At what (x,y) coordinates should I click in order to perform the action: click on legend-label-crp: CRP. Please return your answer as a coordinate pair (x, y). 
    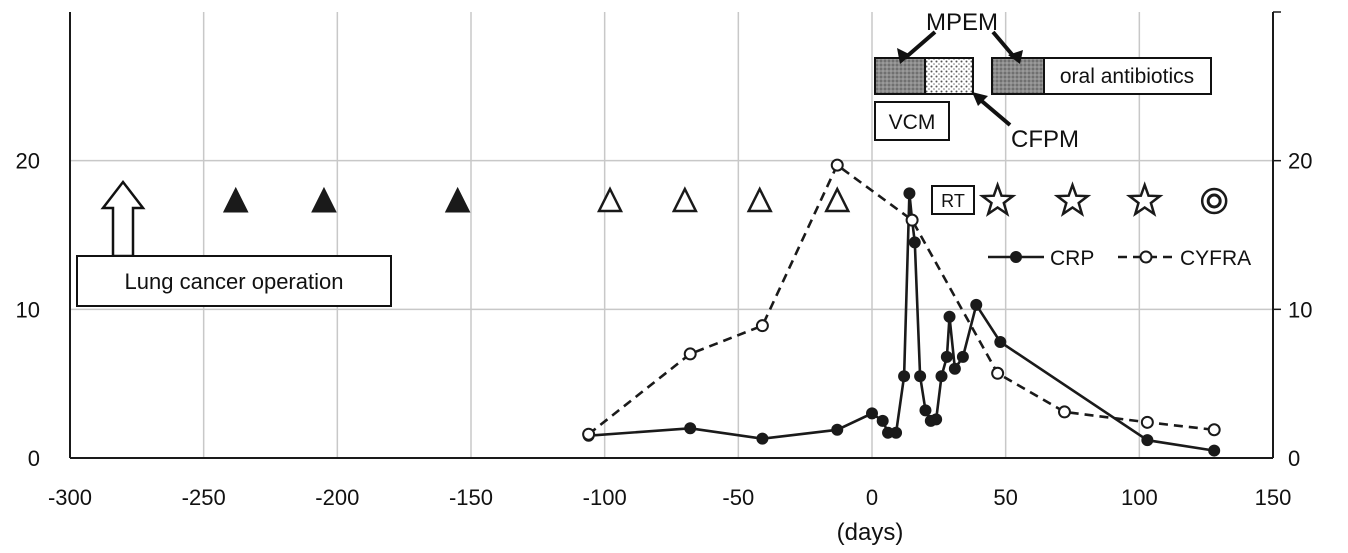
    Looking at the image, I should click on (1072, 258).